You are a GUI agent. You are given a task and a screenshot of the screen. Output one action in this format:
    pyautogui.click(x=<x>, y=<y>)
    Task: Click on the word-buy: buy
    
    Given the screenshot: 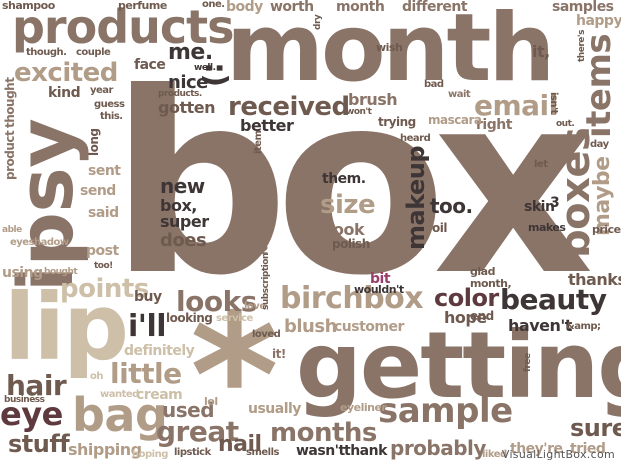 What is the action you would take?
    pyautogui.click(x=148, y=297)
    